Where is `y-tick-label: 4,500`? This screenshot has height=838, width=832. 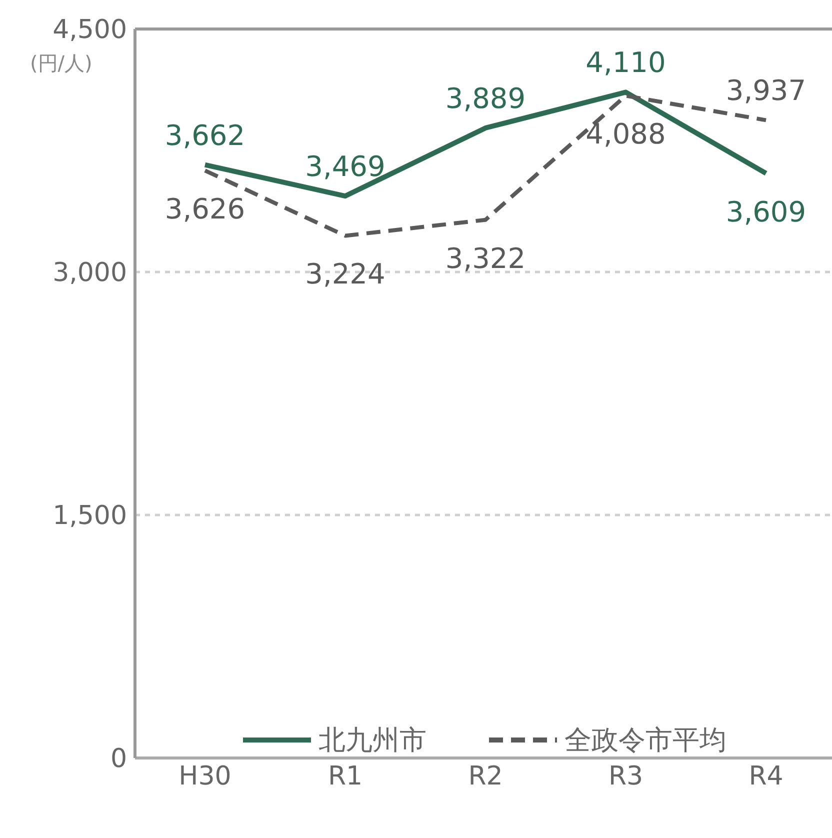 y-tick-label: 4,500 is located at coordinates (89, 30).